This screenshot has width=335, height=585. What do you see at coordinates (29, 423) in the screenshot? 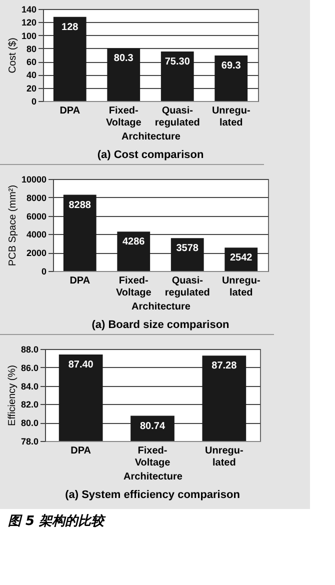
I see `y-tick-label: 80.0` at bounding box center [29, 423].